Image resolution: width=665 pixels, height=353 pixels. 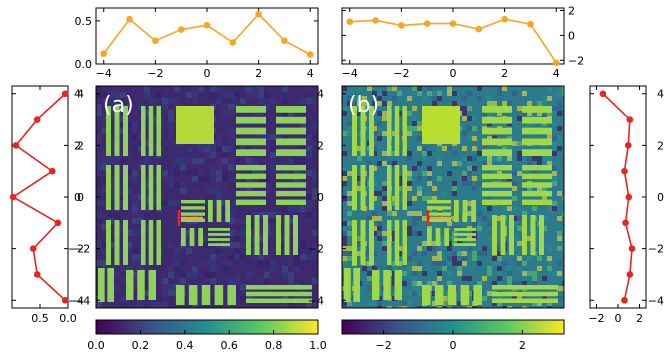 What do you see at coordinates (40, 318) in the screenshot?
I see `x-tick-label: 0.5` at bounding box center [40, 318].